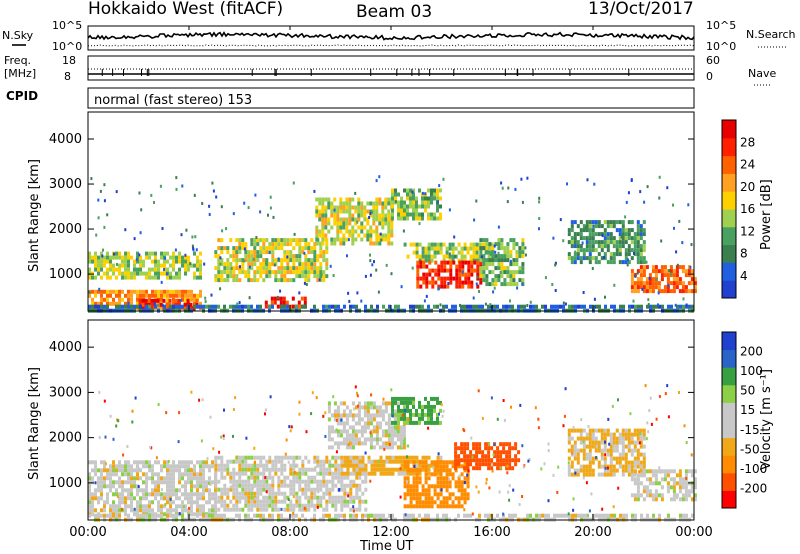  What do you see at coordinates (67, 46) in the screenshot?
I see `nsky-tick-bottom: 10^0` at bounding box center [67, 46].